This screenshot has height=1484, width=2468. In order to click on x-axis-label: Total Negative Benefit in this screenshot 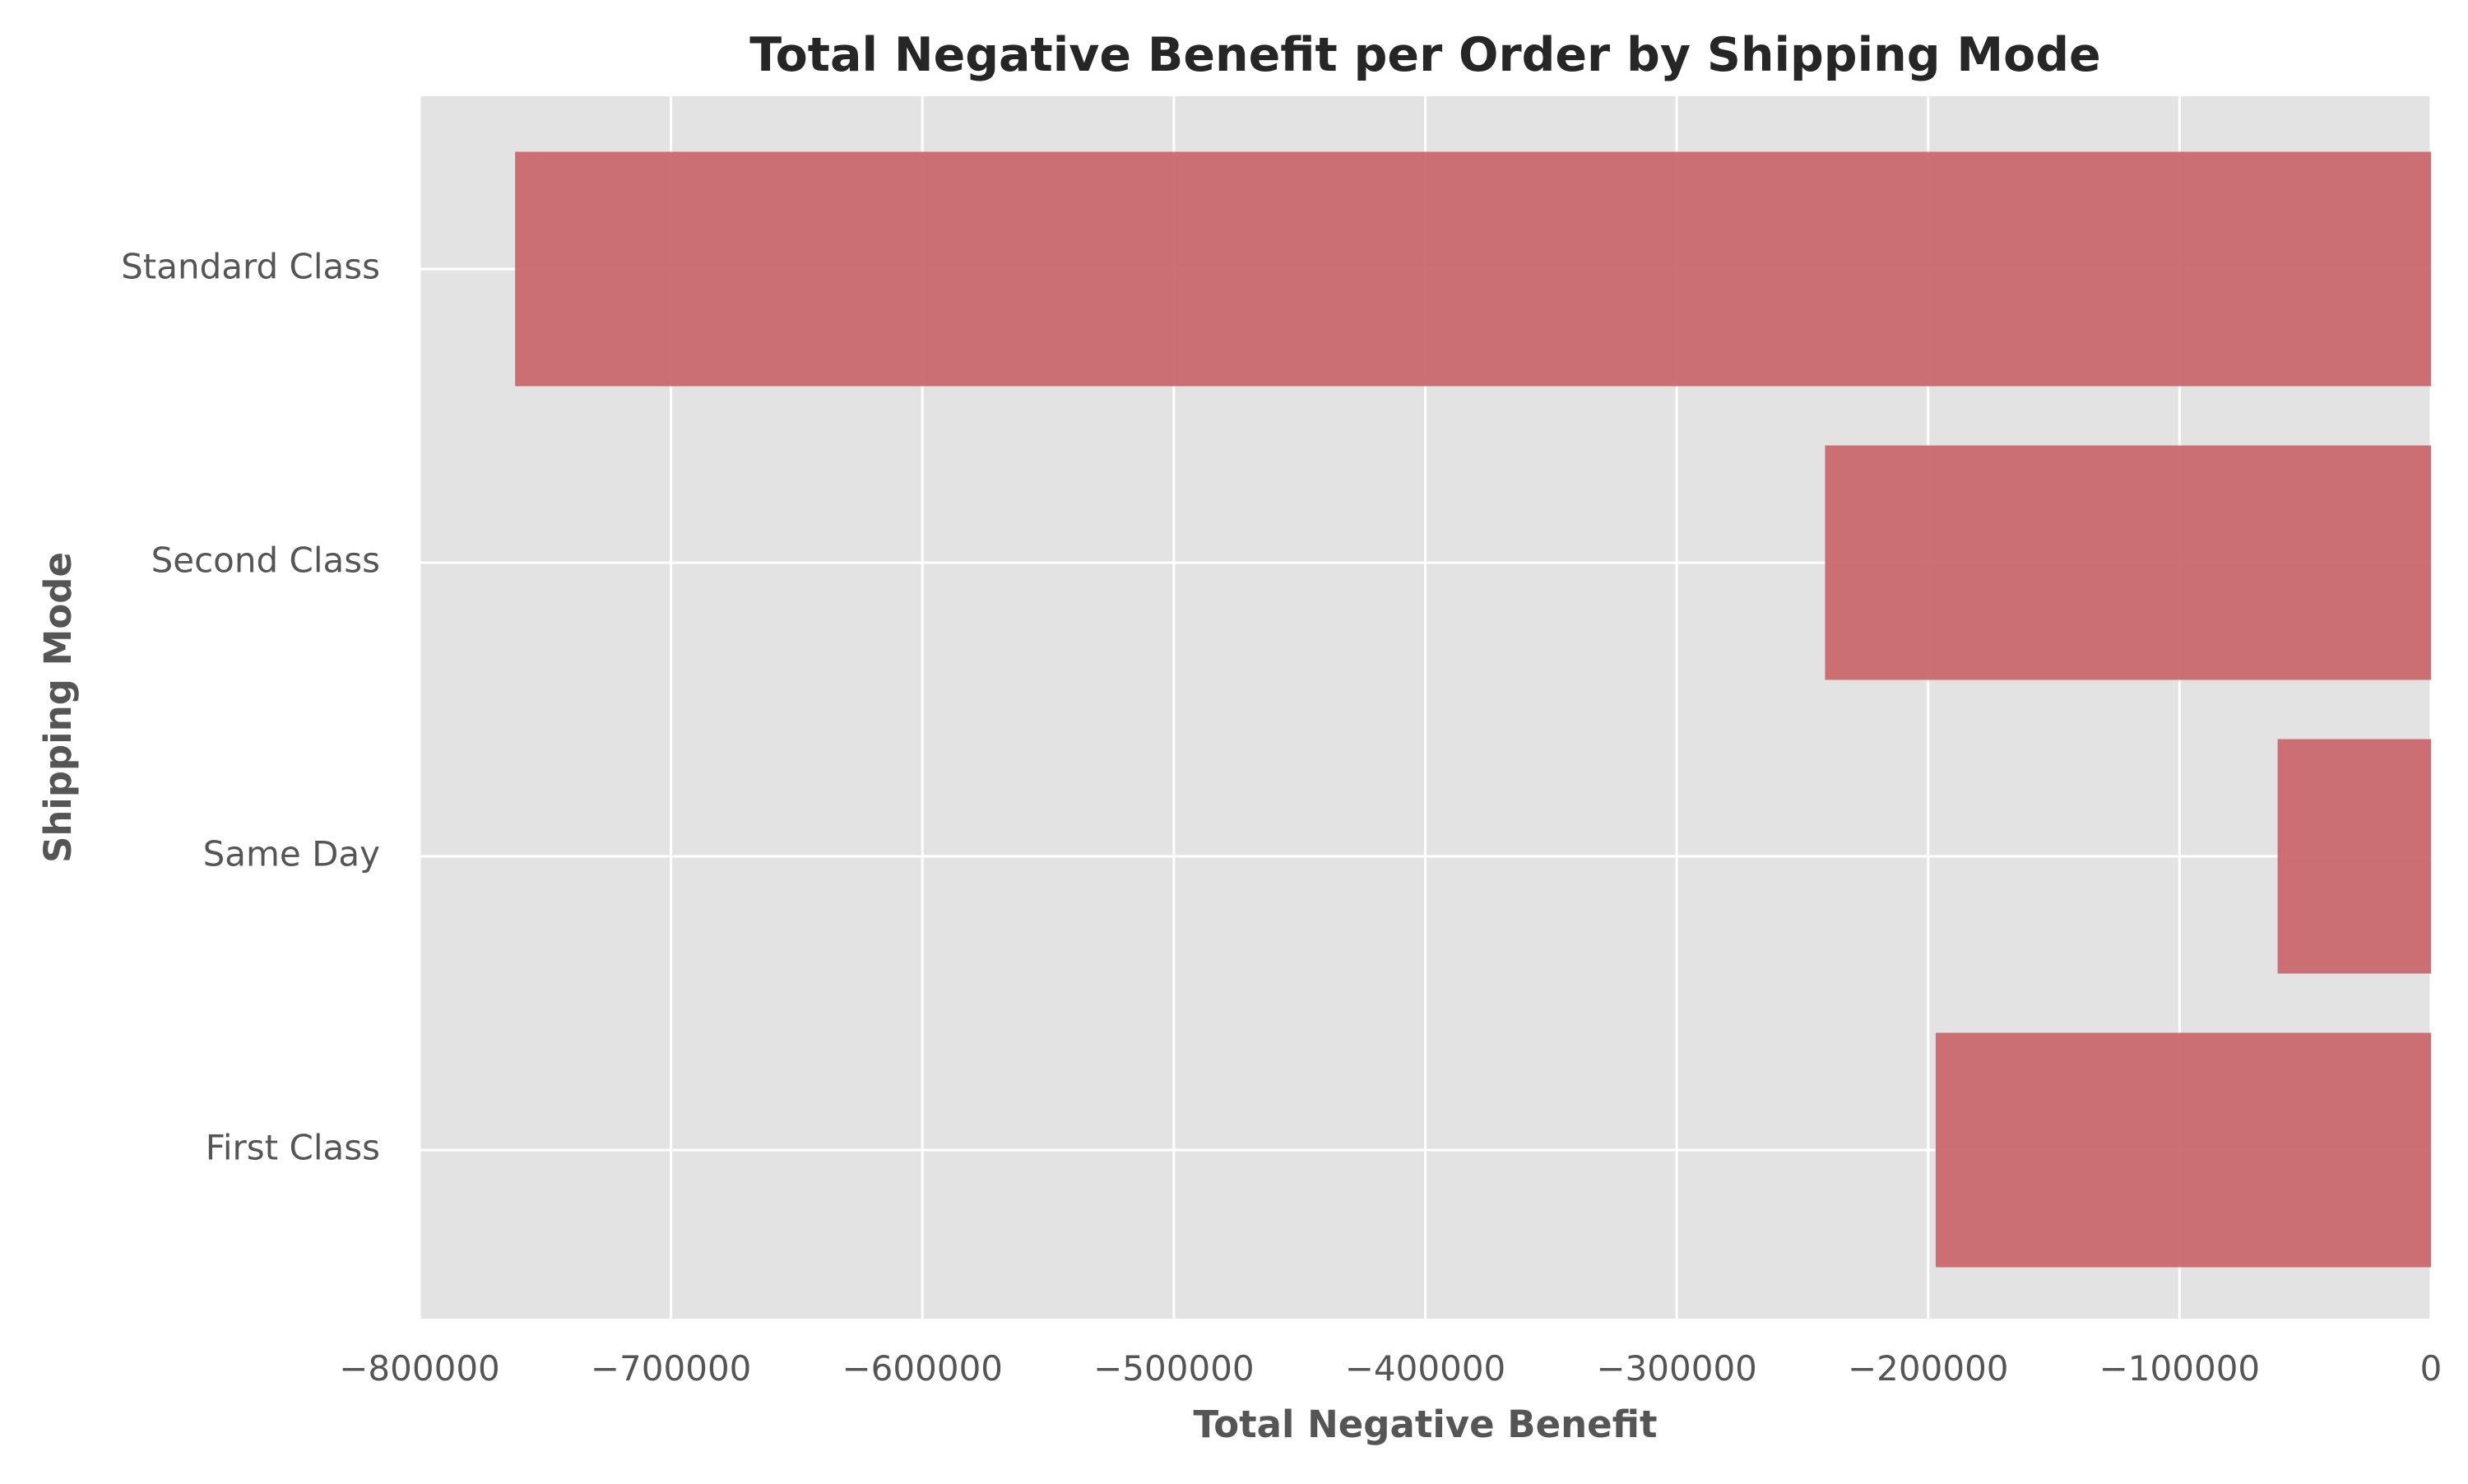, I will do `click(1425, 1424)`.